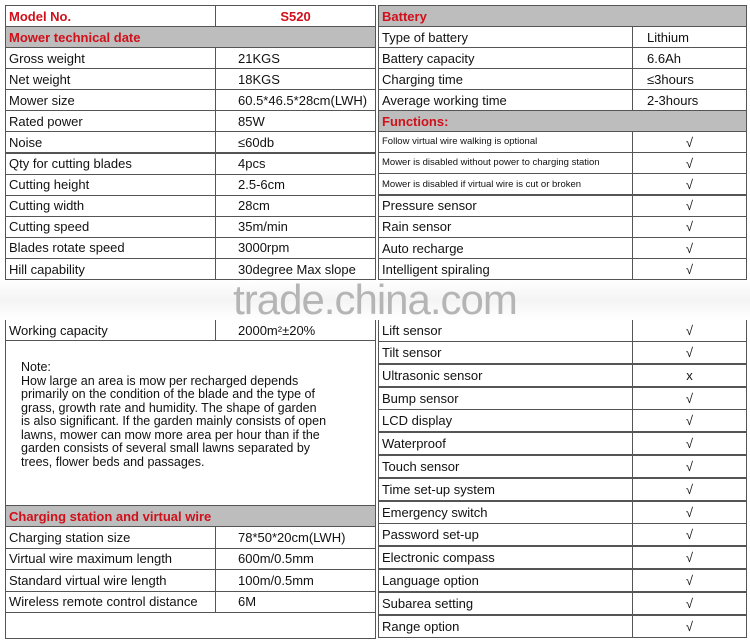  Describe the element at coordinates (505, 626) in the screenshot. I see `function-label: Range option` at that location.